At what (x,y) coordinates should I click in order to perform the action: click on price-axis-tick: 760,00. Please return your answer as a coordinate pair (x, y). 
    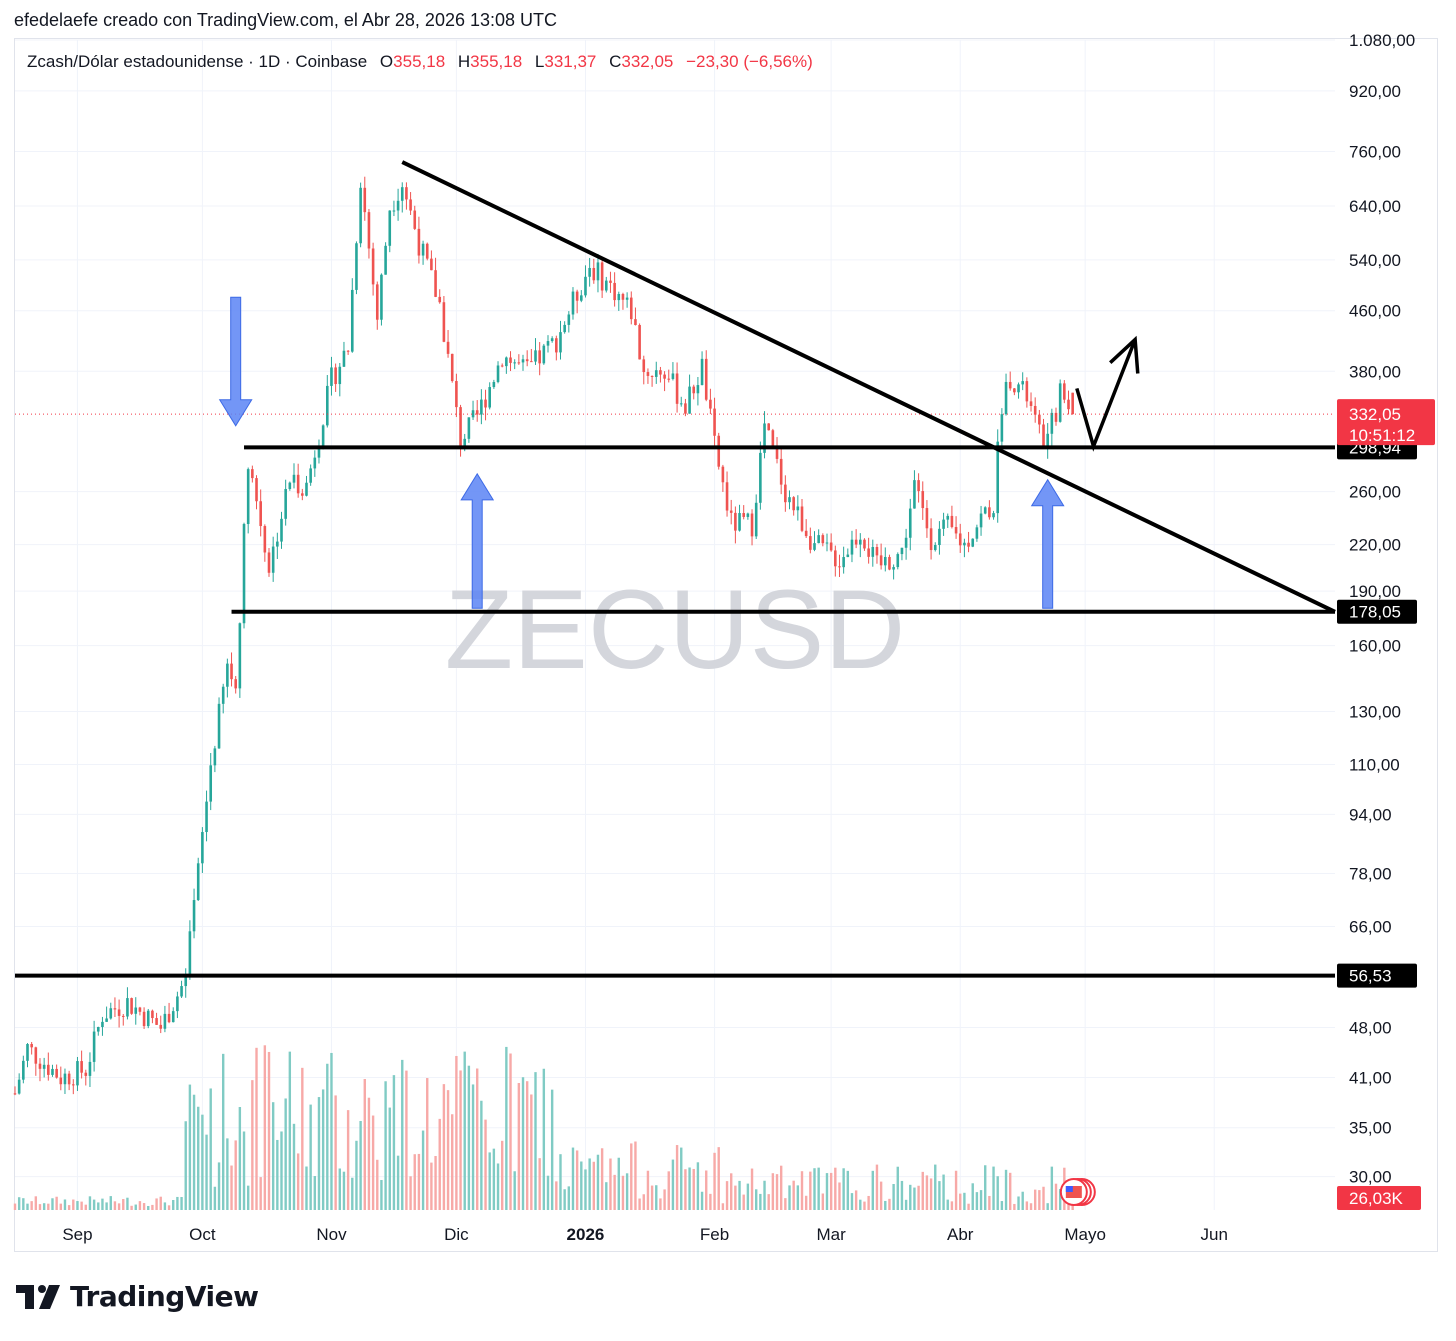
    Looking at the image, I should click on (1375, 151).